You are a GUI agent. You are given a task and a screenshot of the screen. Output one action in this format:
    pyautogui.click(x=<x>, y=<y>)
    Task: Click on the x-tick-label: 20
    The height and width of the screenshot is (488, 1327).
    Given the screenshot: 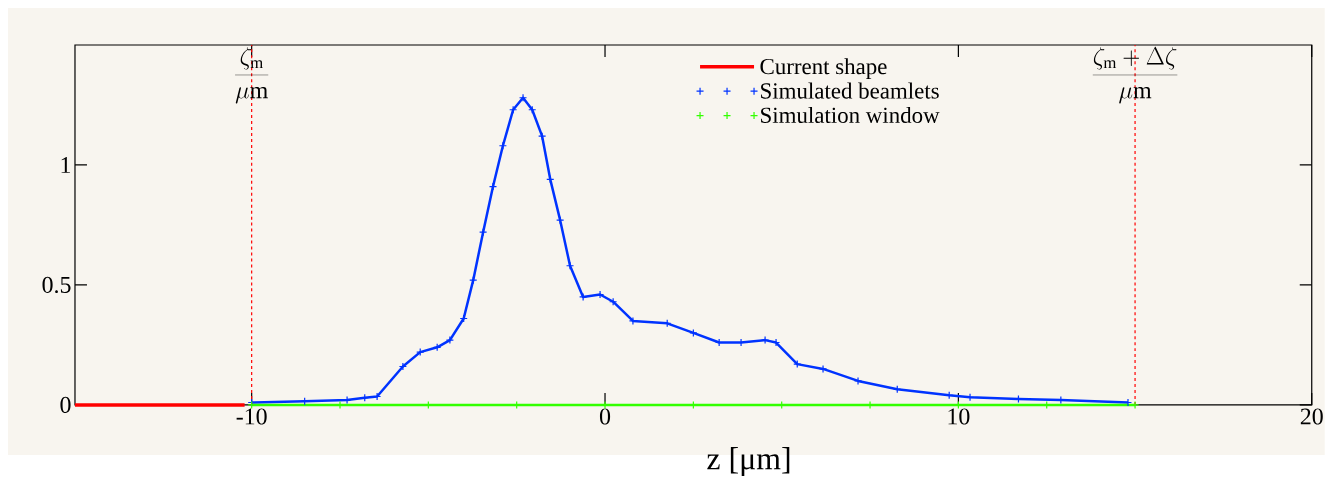 What is the action you would take?
    pyautogui.click(x=1311, y=416)
    